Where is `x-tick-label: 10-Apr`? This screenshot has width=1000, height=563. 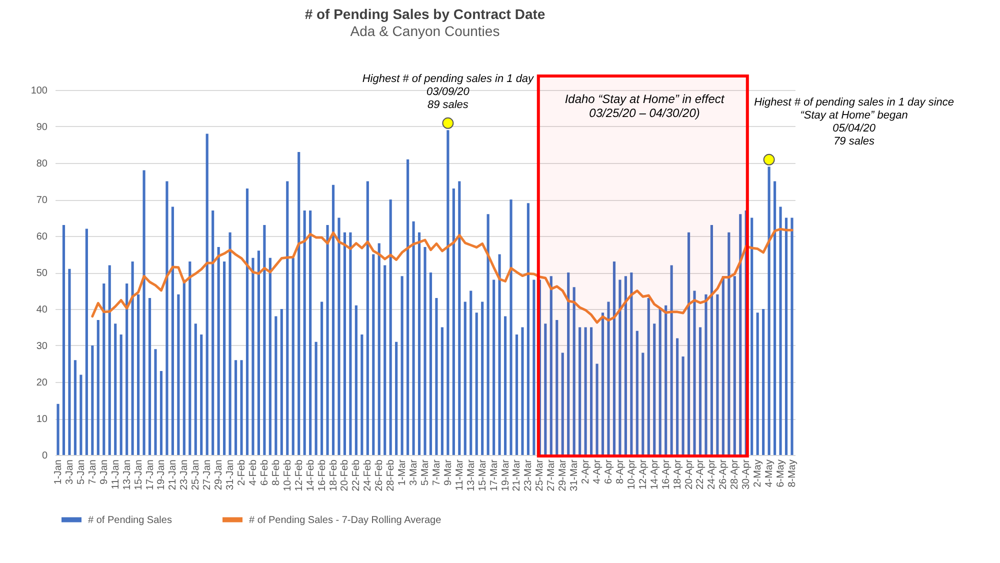 x-tick-label: 10-Apr is located at coordinates (632, 474).